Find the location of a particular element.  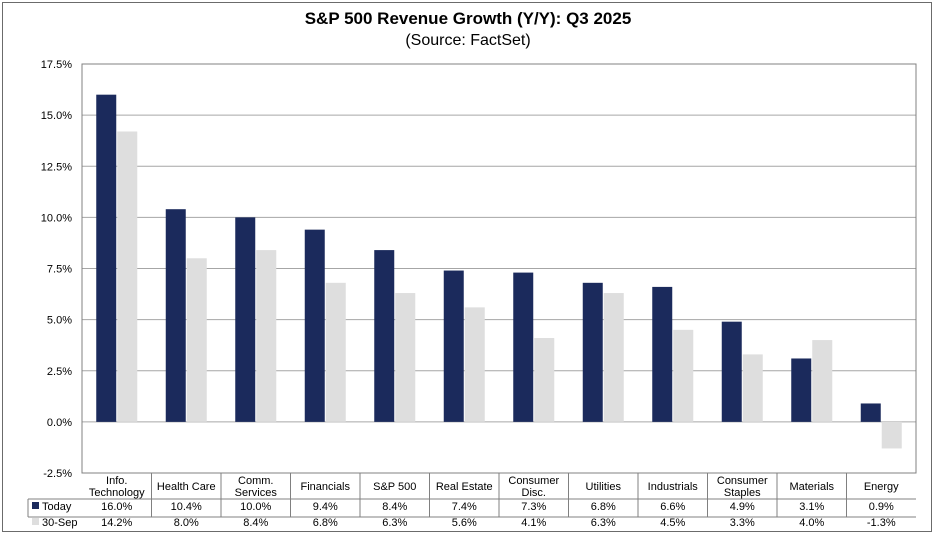

y-tick-label: -2.5% is located at coordinates (57, 474).